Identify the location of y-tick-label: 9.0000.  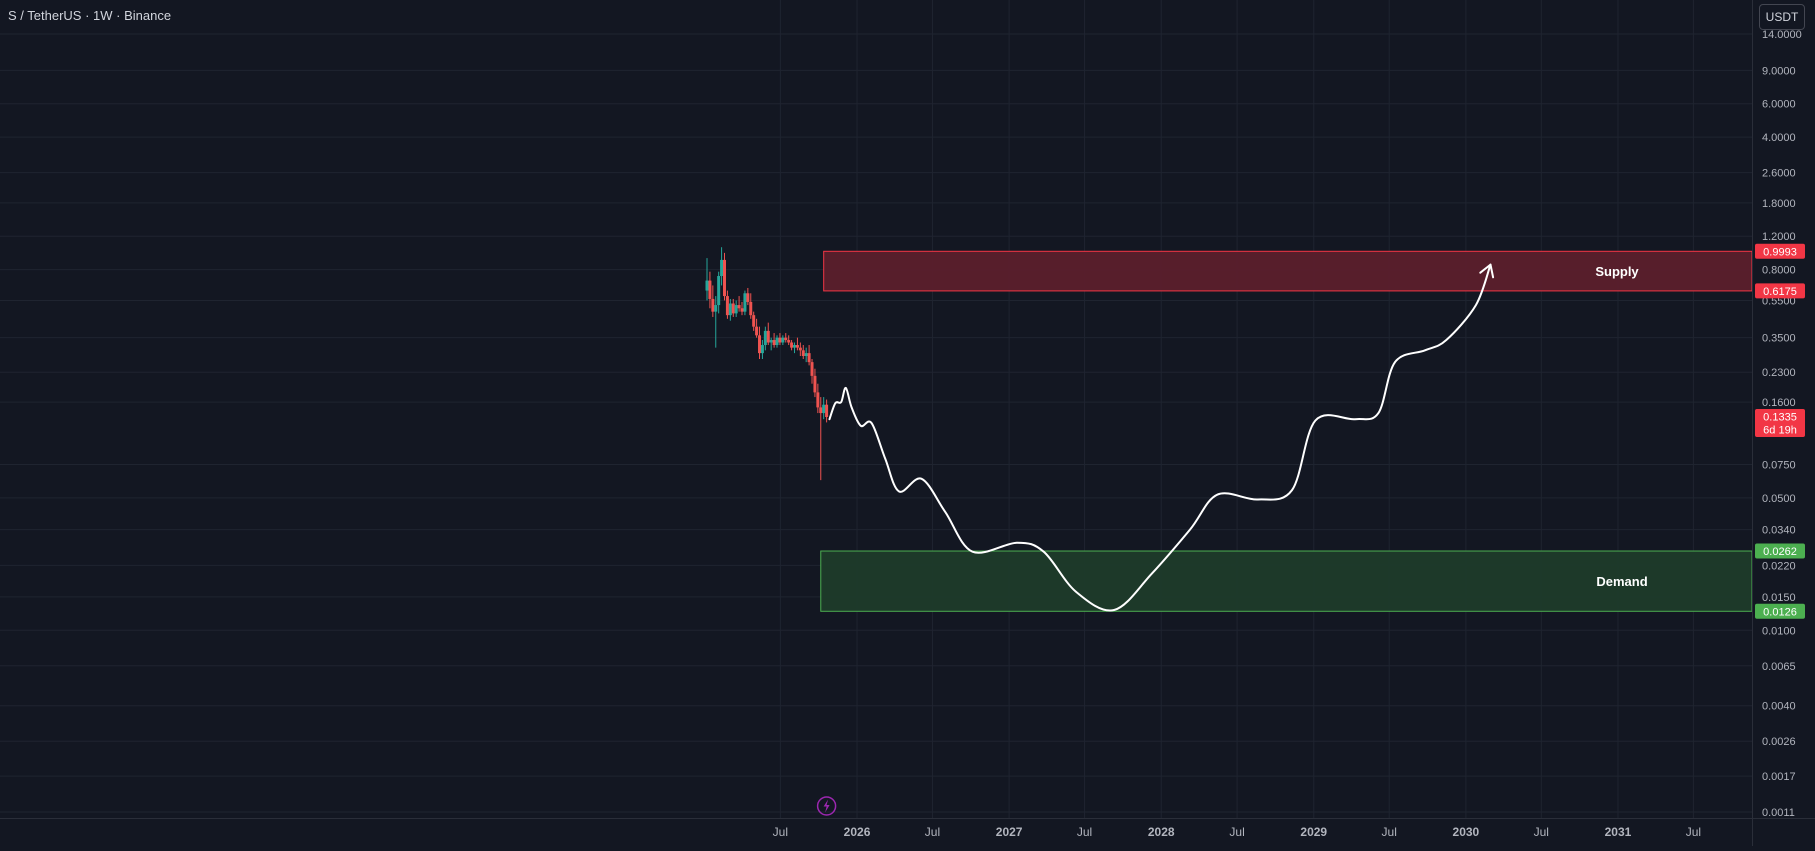
(1779, 71).